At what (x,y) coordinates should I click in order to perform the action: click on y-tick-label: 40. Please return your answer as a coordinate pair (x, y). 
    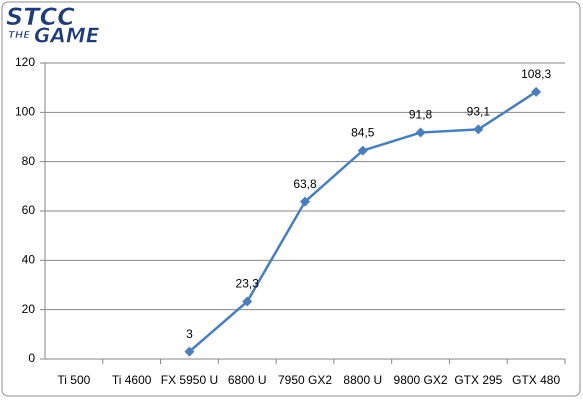
    Looking at the image, I should click on (29, 260).